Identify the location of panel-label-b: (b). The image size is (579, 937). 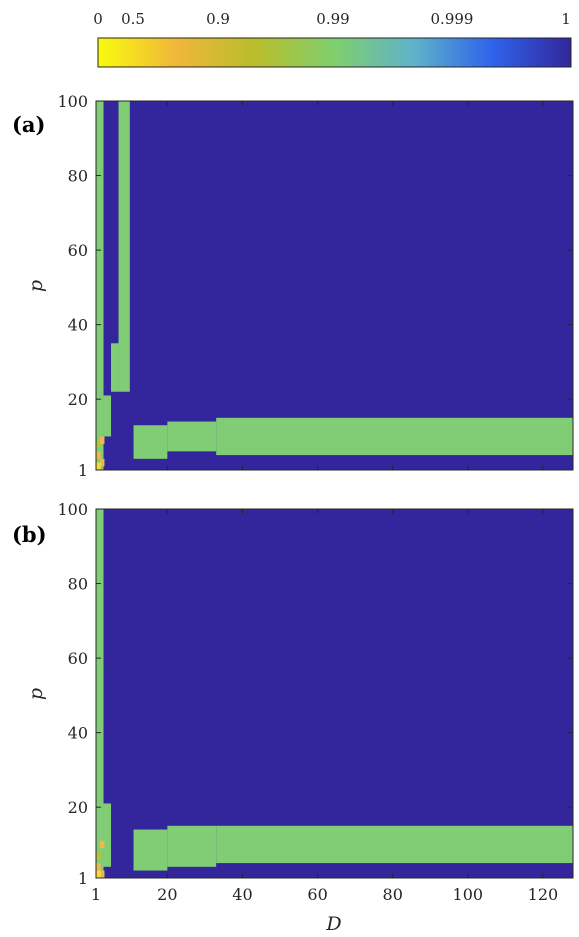
(29, 534).